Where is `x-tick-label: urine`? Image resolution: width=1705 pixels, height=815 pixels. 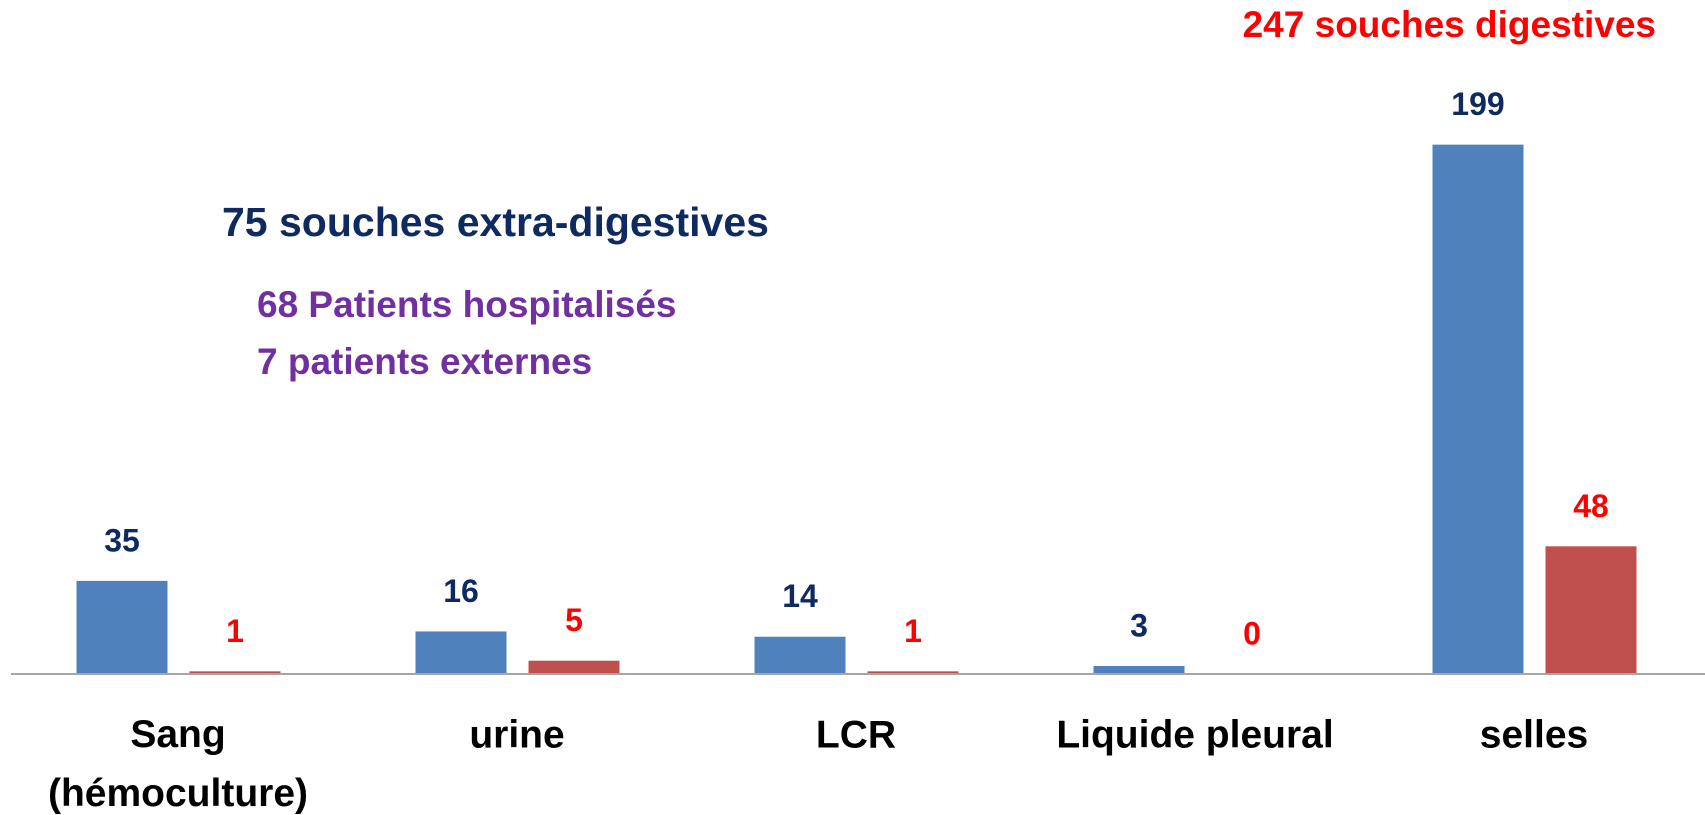 x-tick-label: urine is located at coordinates (516, 734).